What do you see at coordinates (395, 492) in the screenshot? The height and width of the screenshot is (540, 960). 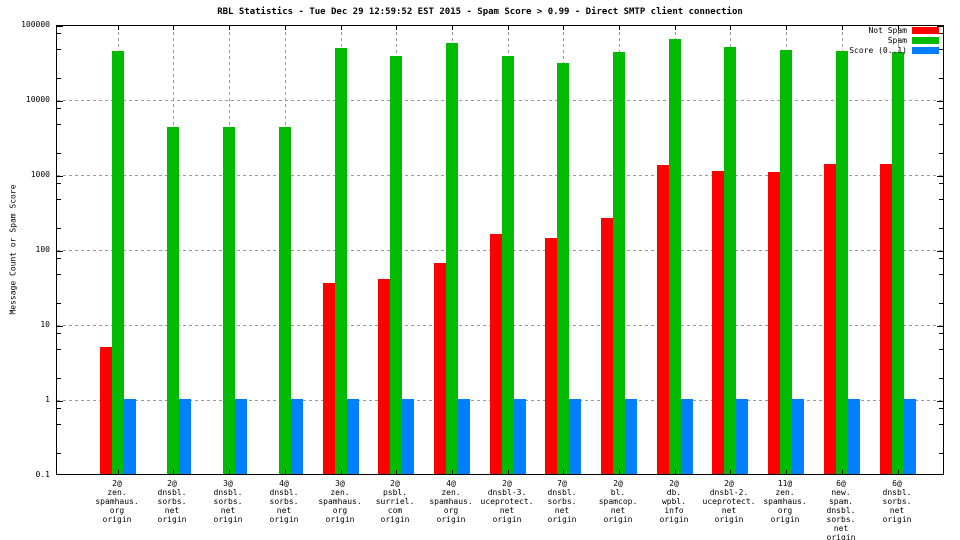 I see `x-category-line: psbl.` at bounding box center [395, 492].